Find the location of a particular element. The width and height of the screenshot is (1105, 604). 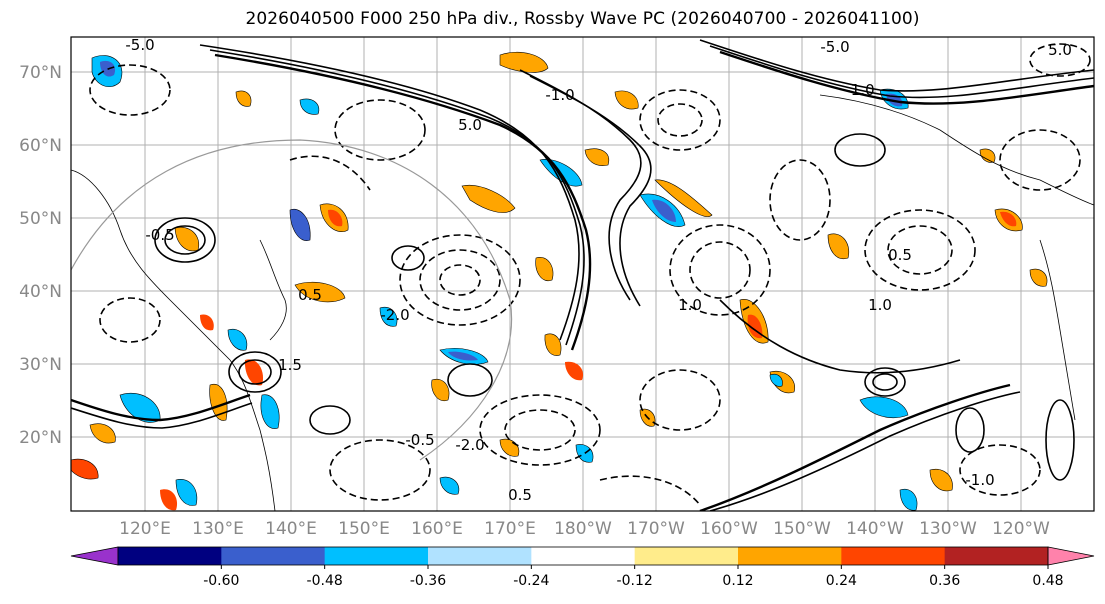

contour-label: -0.5 is located at coordinates (159, 235).